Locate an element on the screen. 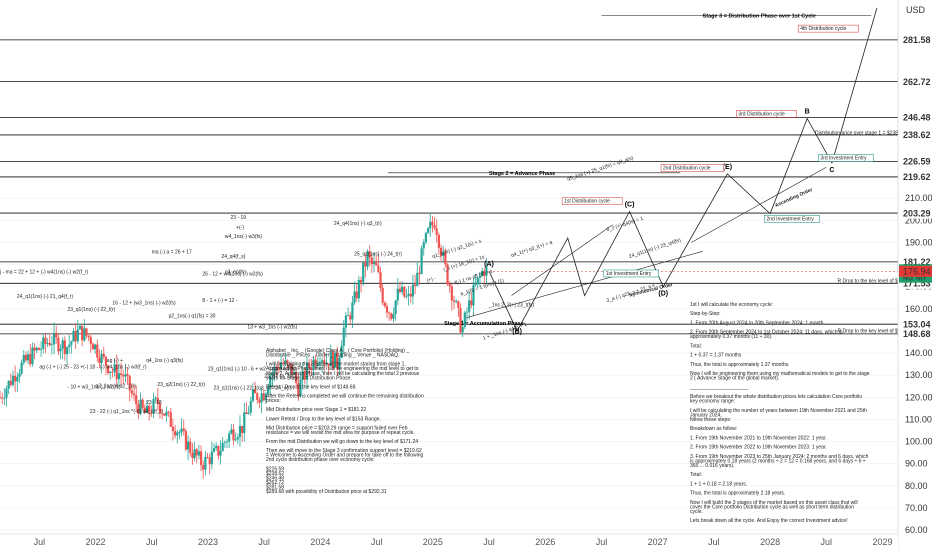  inv1-label-box is located at coordinates (631, 273).